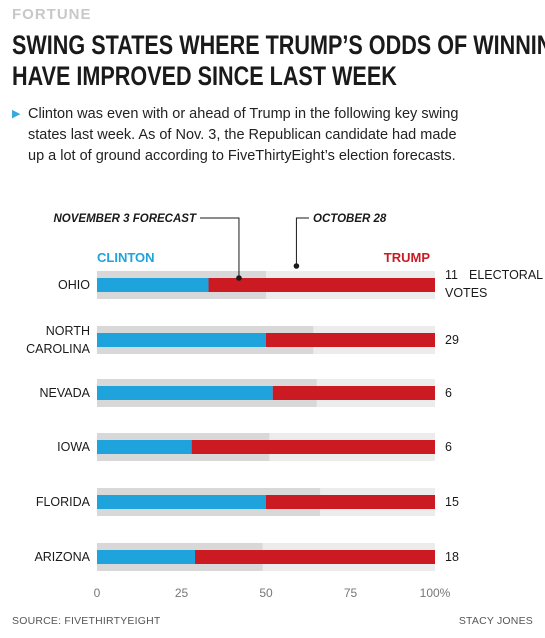 The height and width of the screenshot is (638, 545). Describe the element at coordinates (62, 557) in the screenshot. I see `state-label-5-0: ARIZONA` at that location.